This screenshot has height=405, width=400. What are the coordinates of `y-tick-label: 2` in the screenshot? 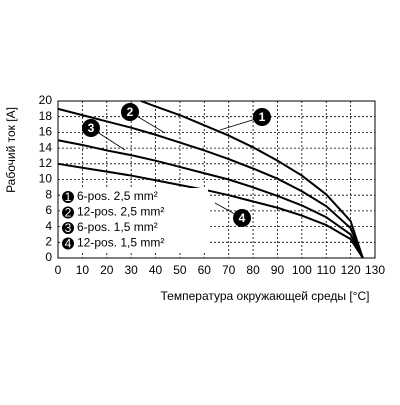 It's located at (48, 241).